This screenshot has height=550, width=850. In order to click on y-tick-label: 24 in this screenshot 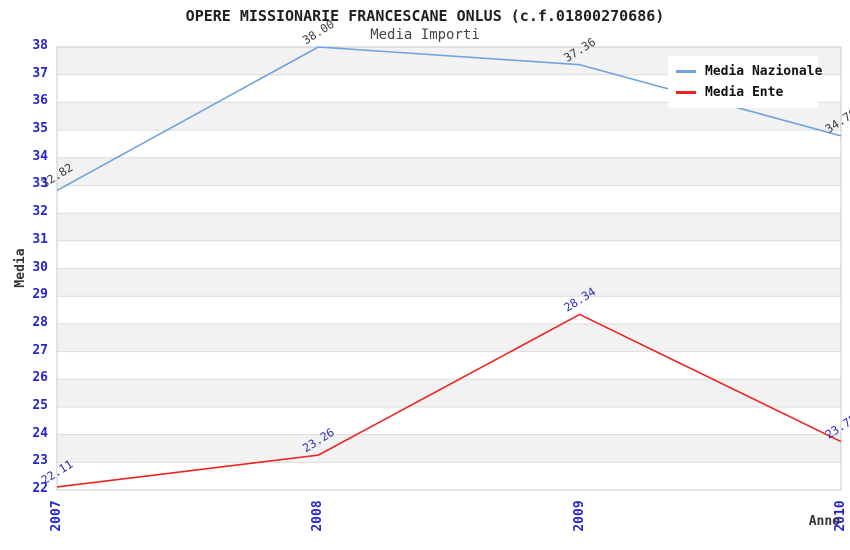, I will do `click(40, 433)`.